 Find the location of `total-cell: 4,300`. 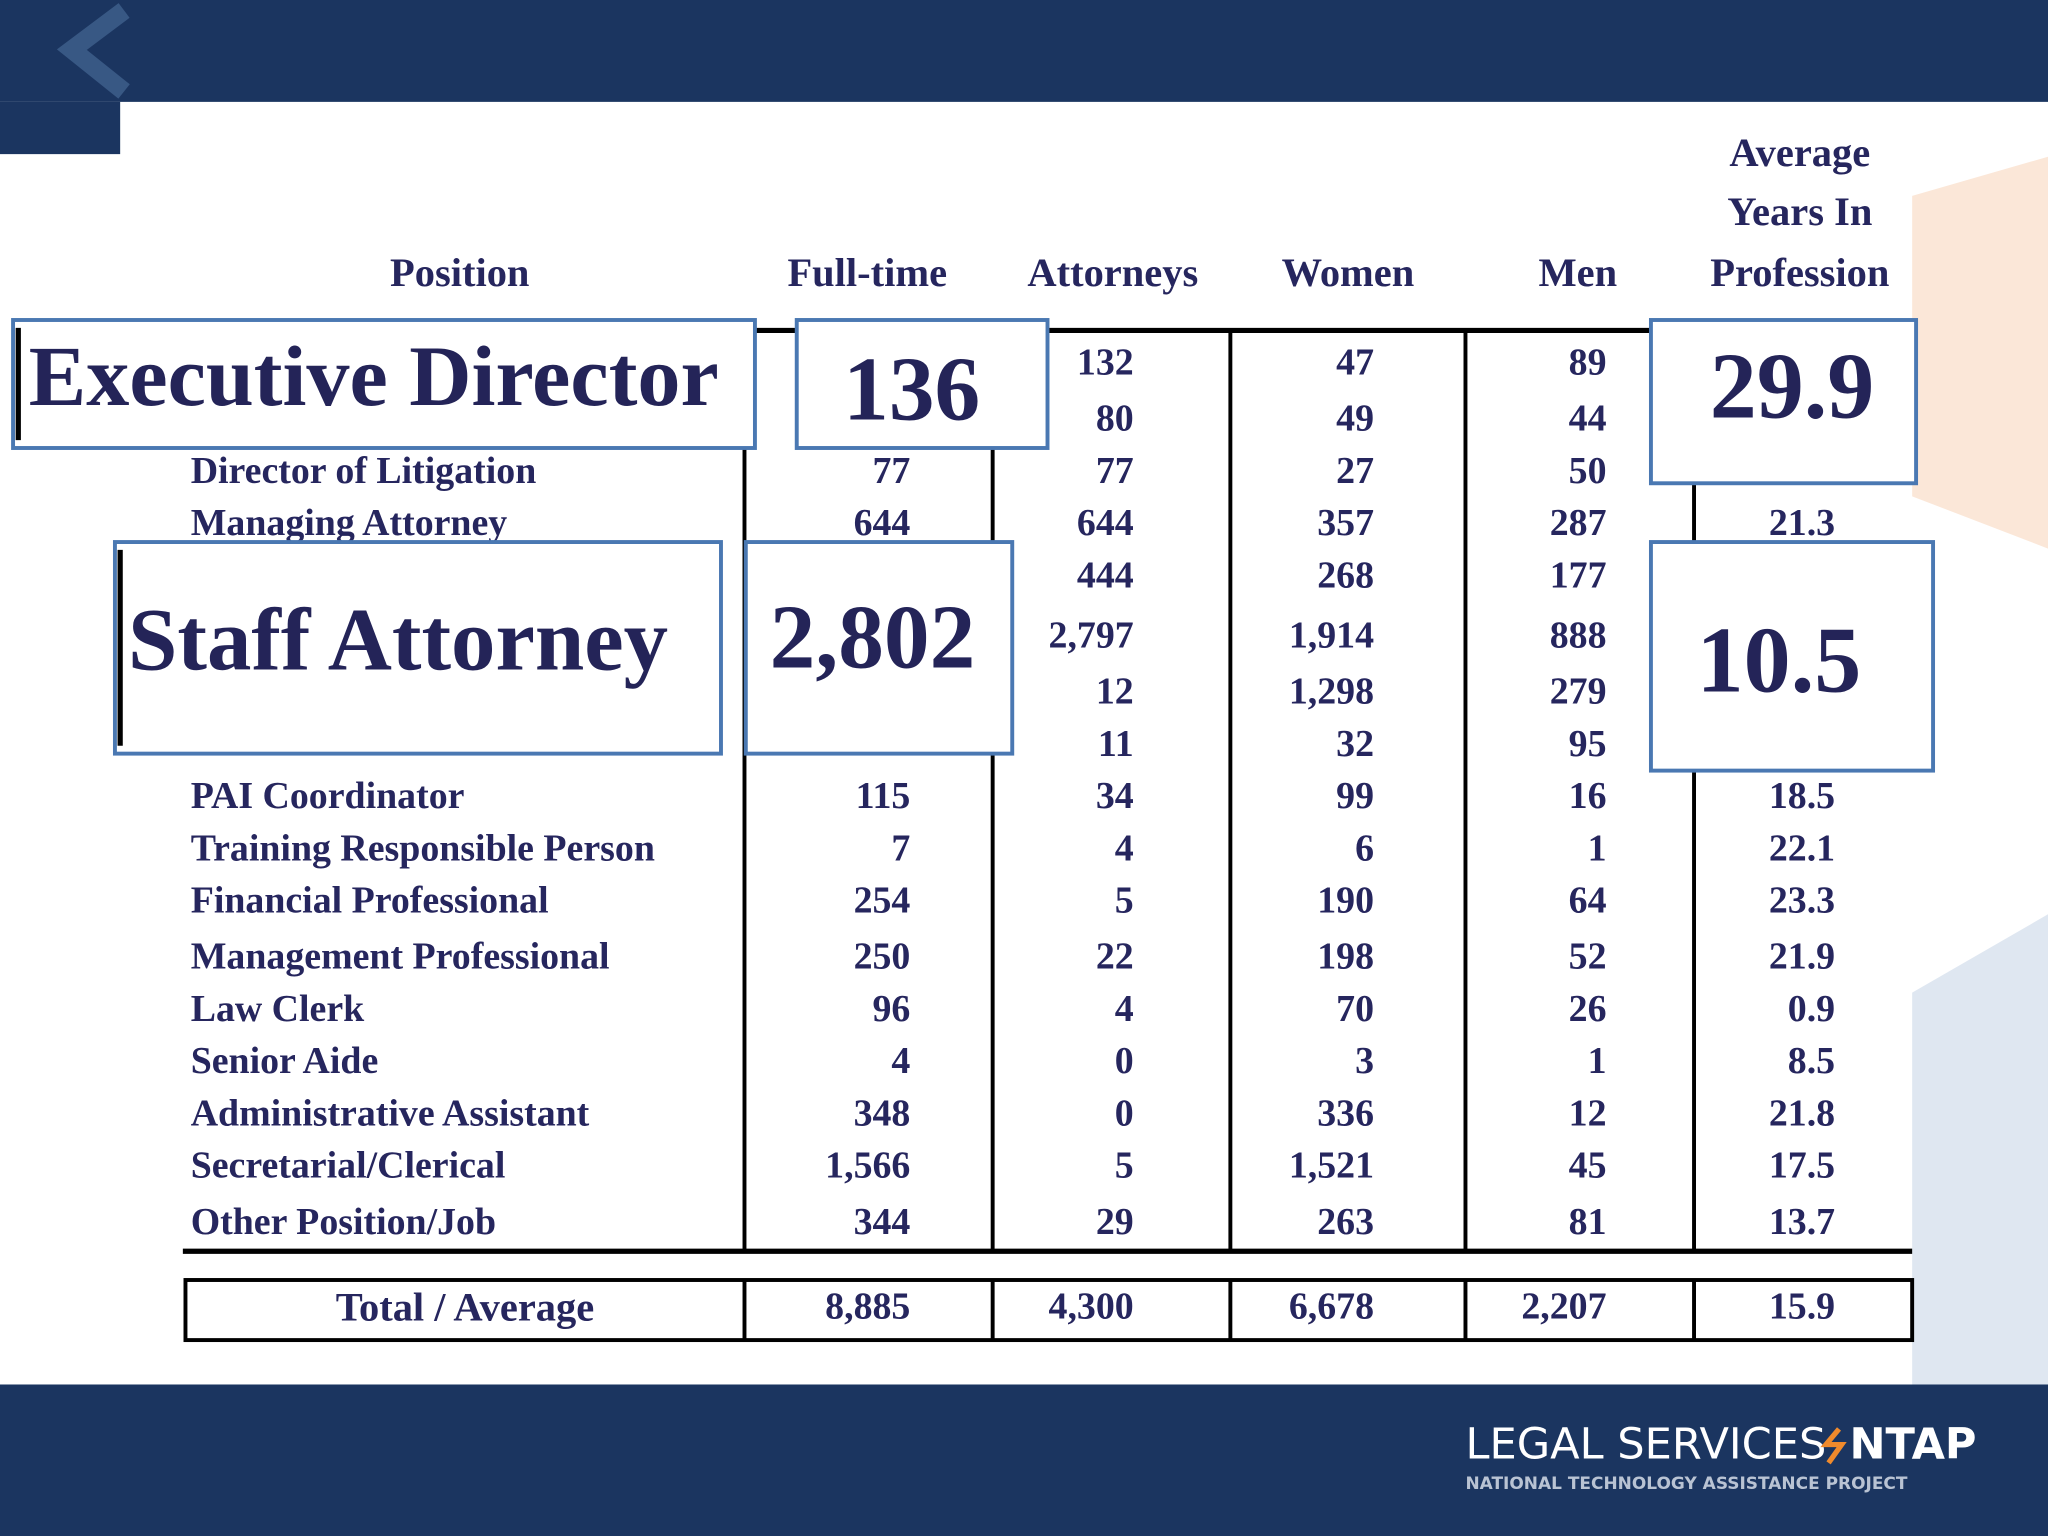

total-cell: 4,300 is located at coordinates (1091, 1307).